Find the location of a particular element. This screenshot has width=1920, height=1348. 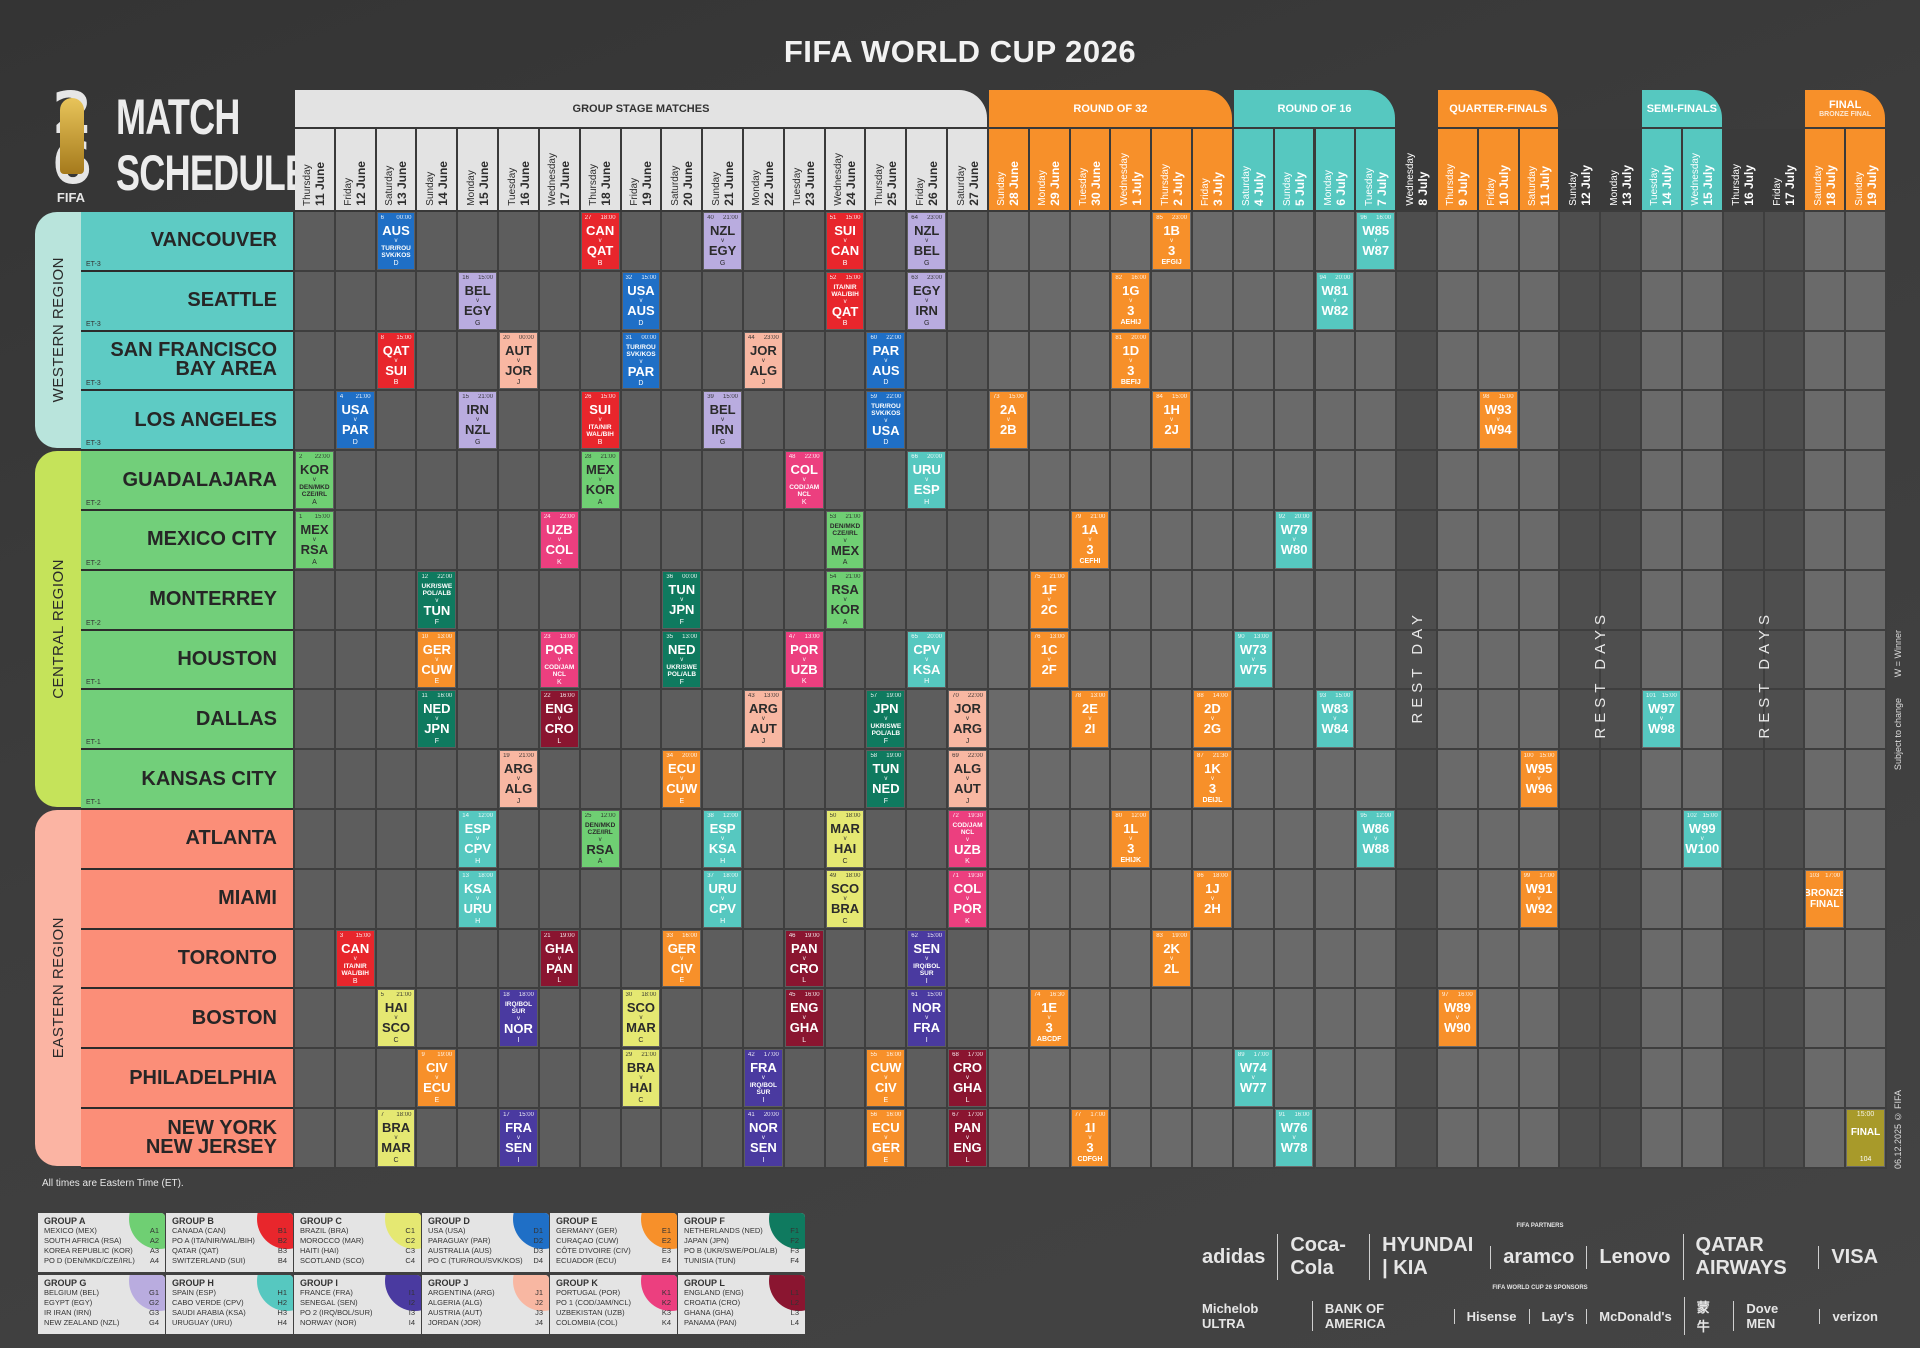

match-card: 69 22:00 ALG v AUT J is located at coordinates (967, 779).